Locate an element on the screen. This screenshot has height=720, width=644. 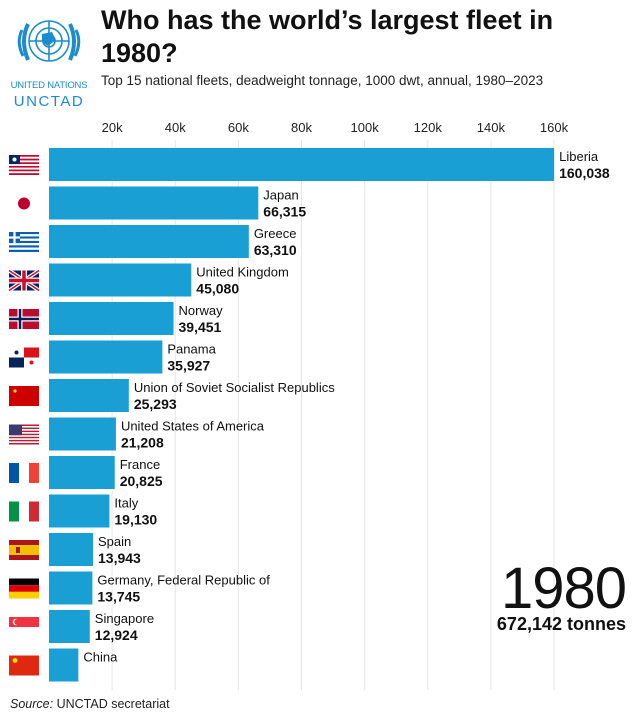
source-text: UNCTAD secretariat is located at coordinates (113, 704).